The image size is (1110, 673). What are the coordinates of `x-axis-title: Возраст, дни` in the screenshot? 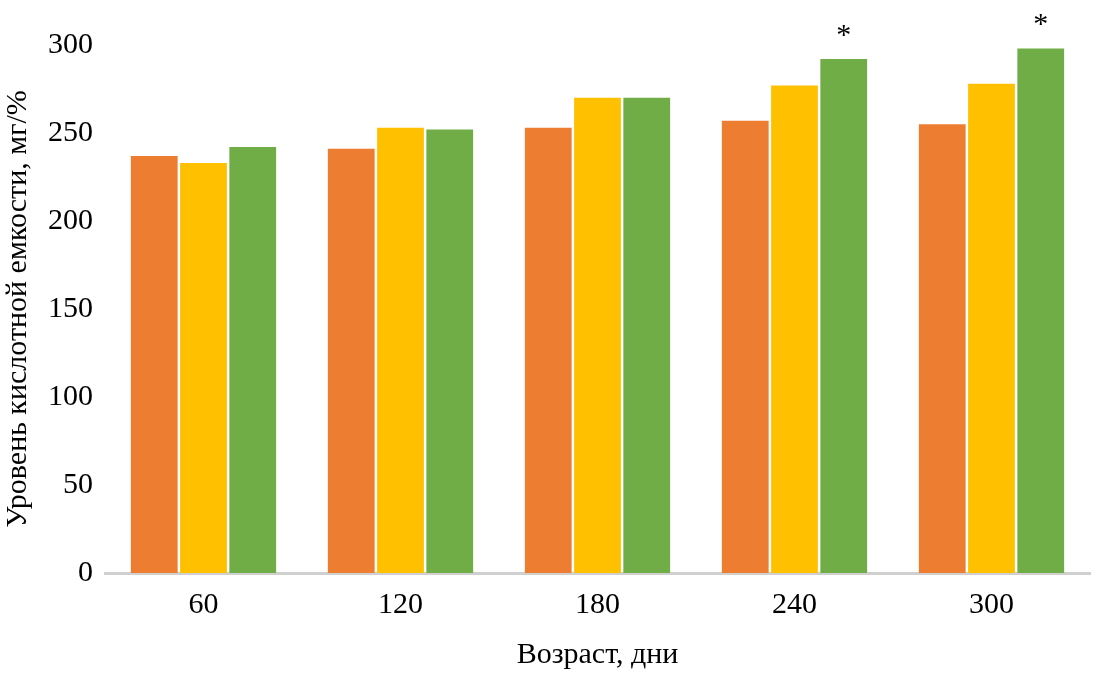 It's located at (597, 652).